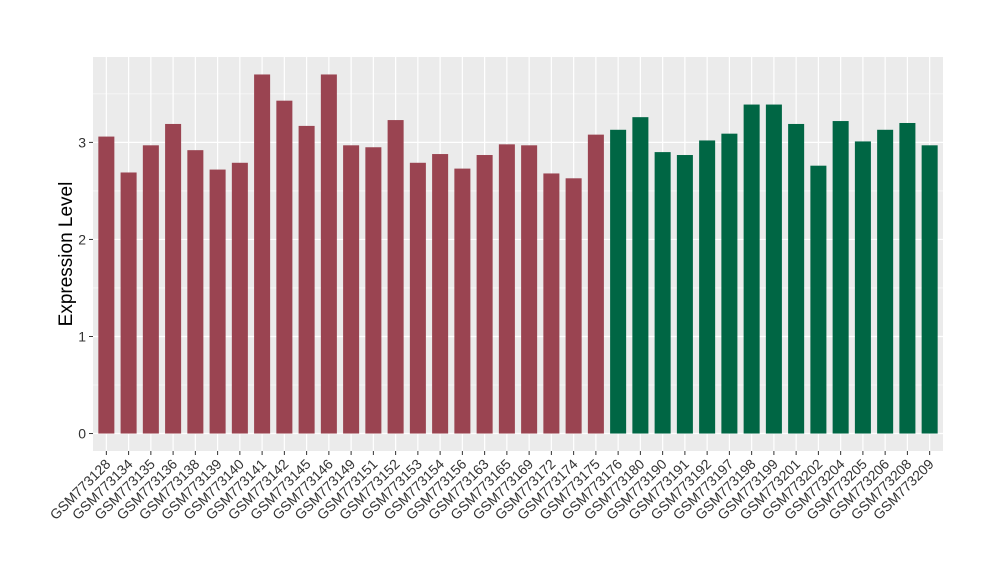 Image resolution: width=1000 pixels, height=580 pixels. I want to click on bar-GSM773151, so click(373, 290).